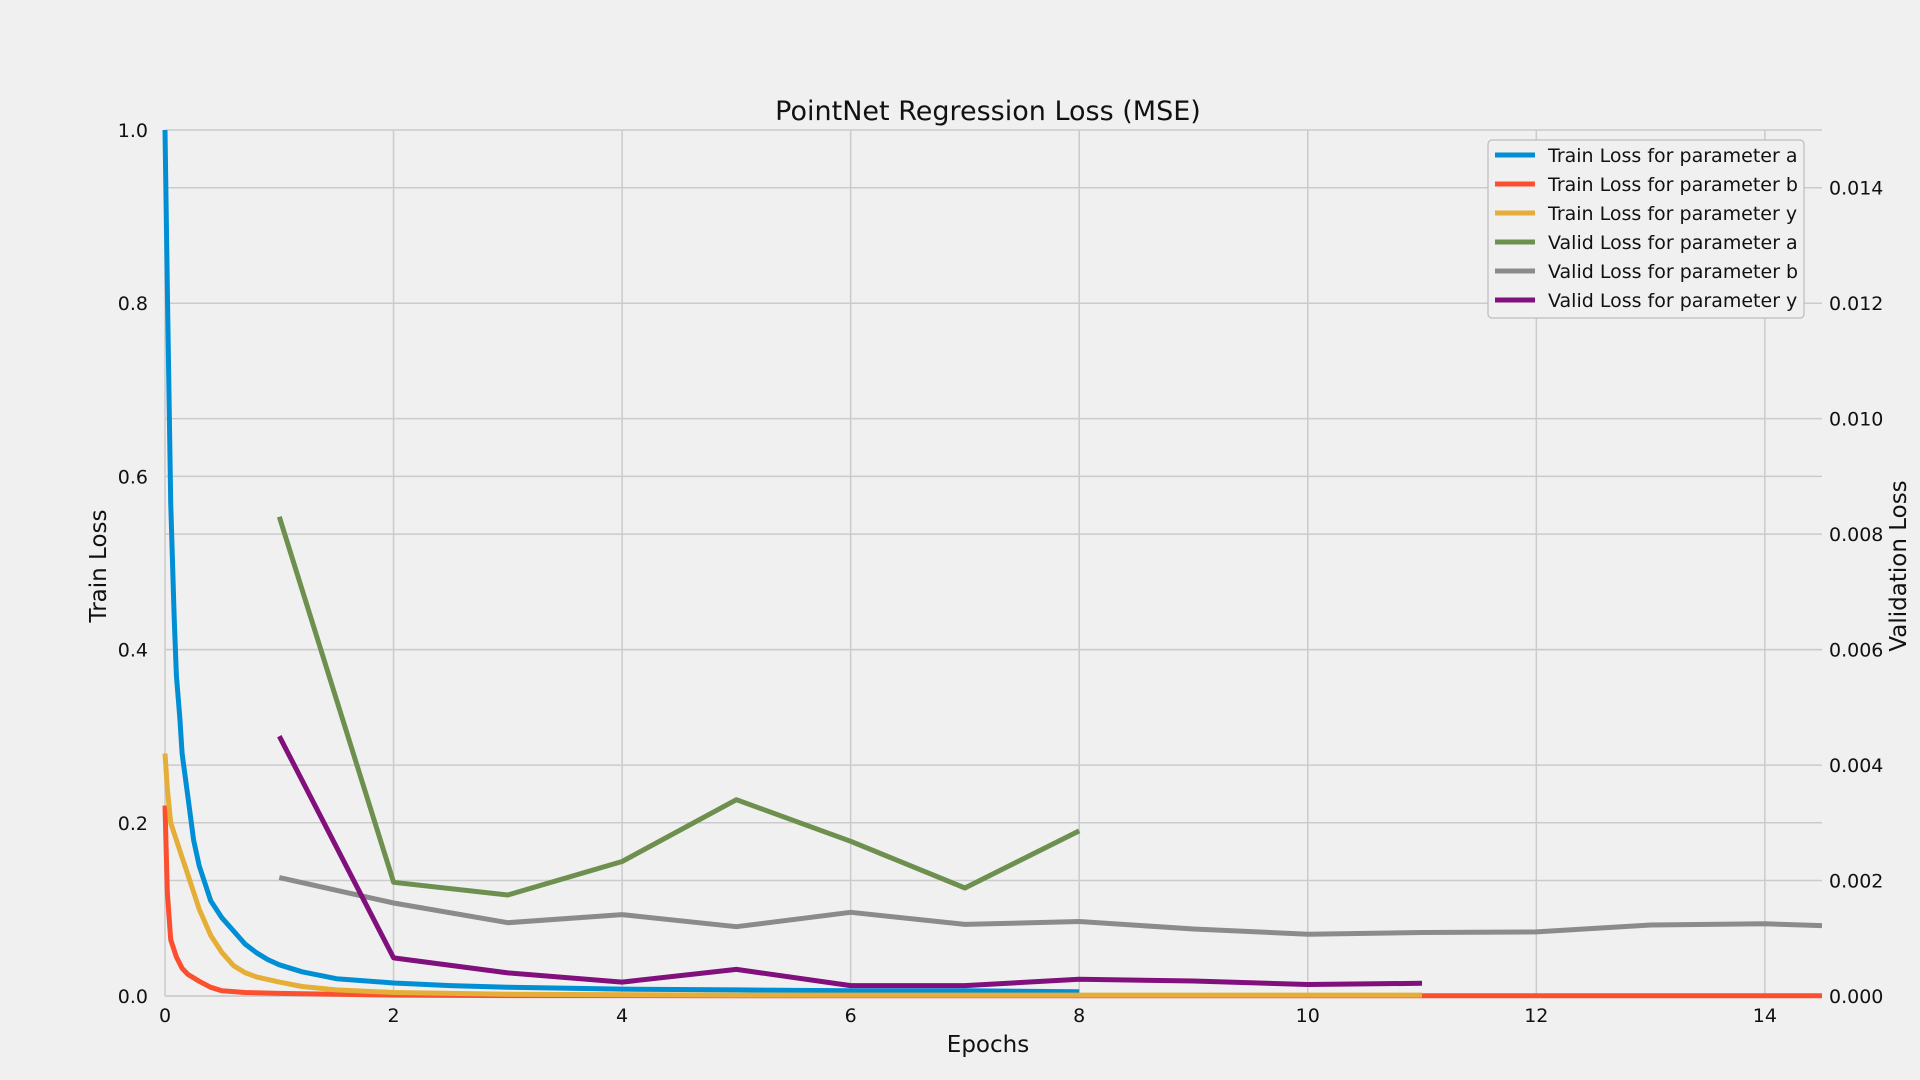 The height and width of the screenshot is (1080, 1920). What do you see at coordinates (133, 131) in the screenshot?
I see `y-tick-label: 1.0` at bounding box center [133, 131].